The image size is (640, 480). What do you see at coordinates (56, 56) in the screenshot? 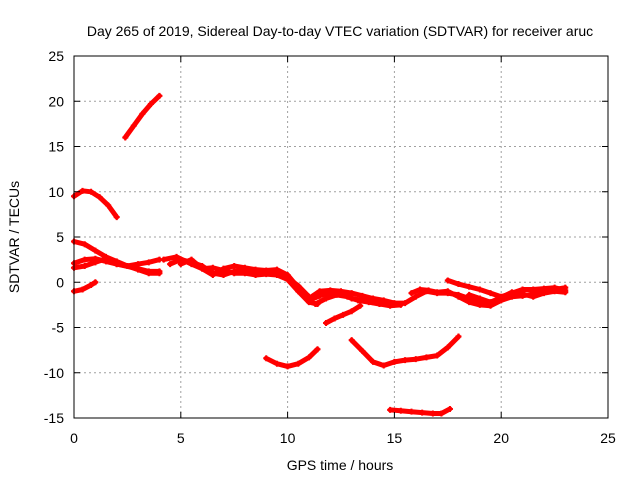
I see `y-tick-label: 25` at bounding box center [56, 56].